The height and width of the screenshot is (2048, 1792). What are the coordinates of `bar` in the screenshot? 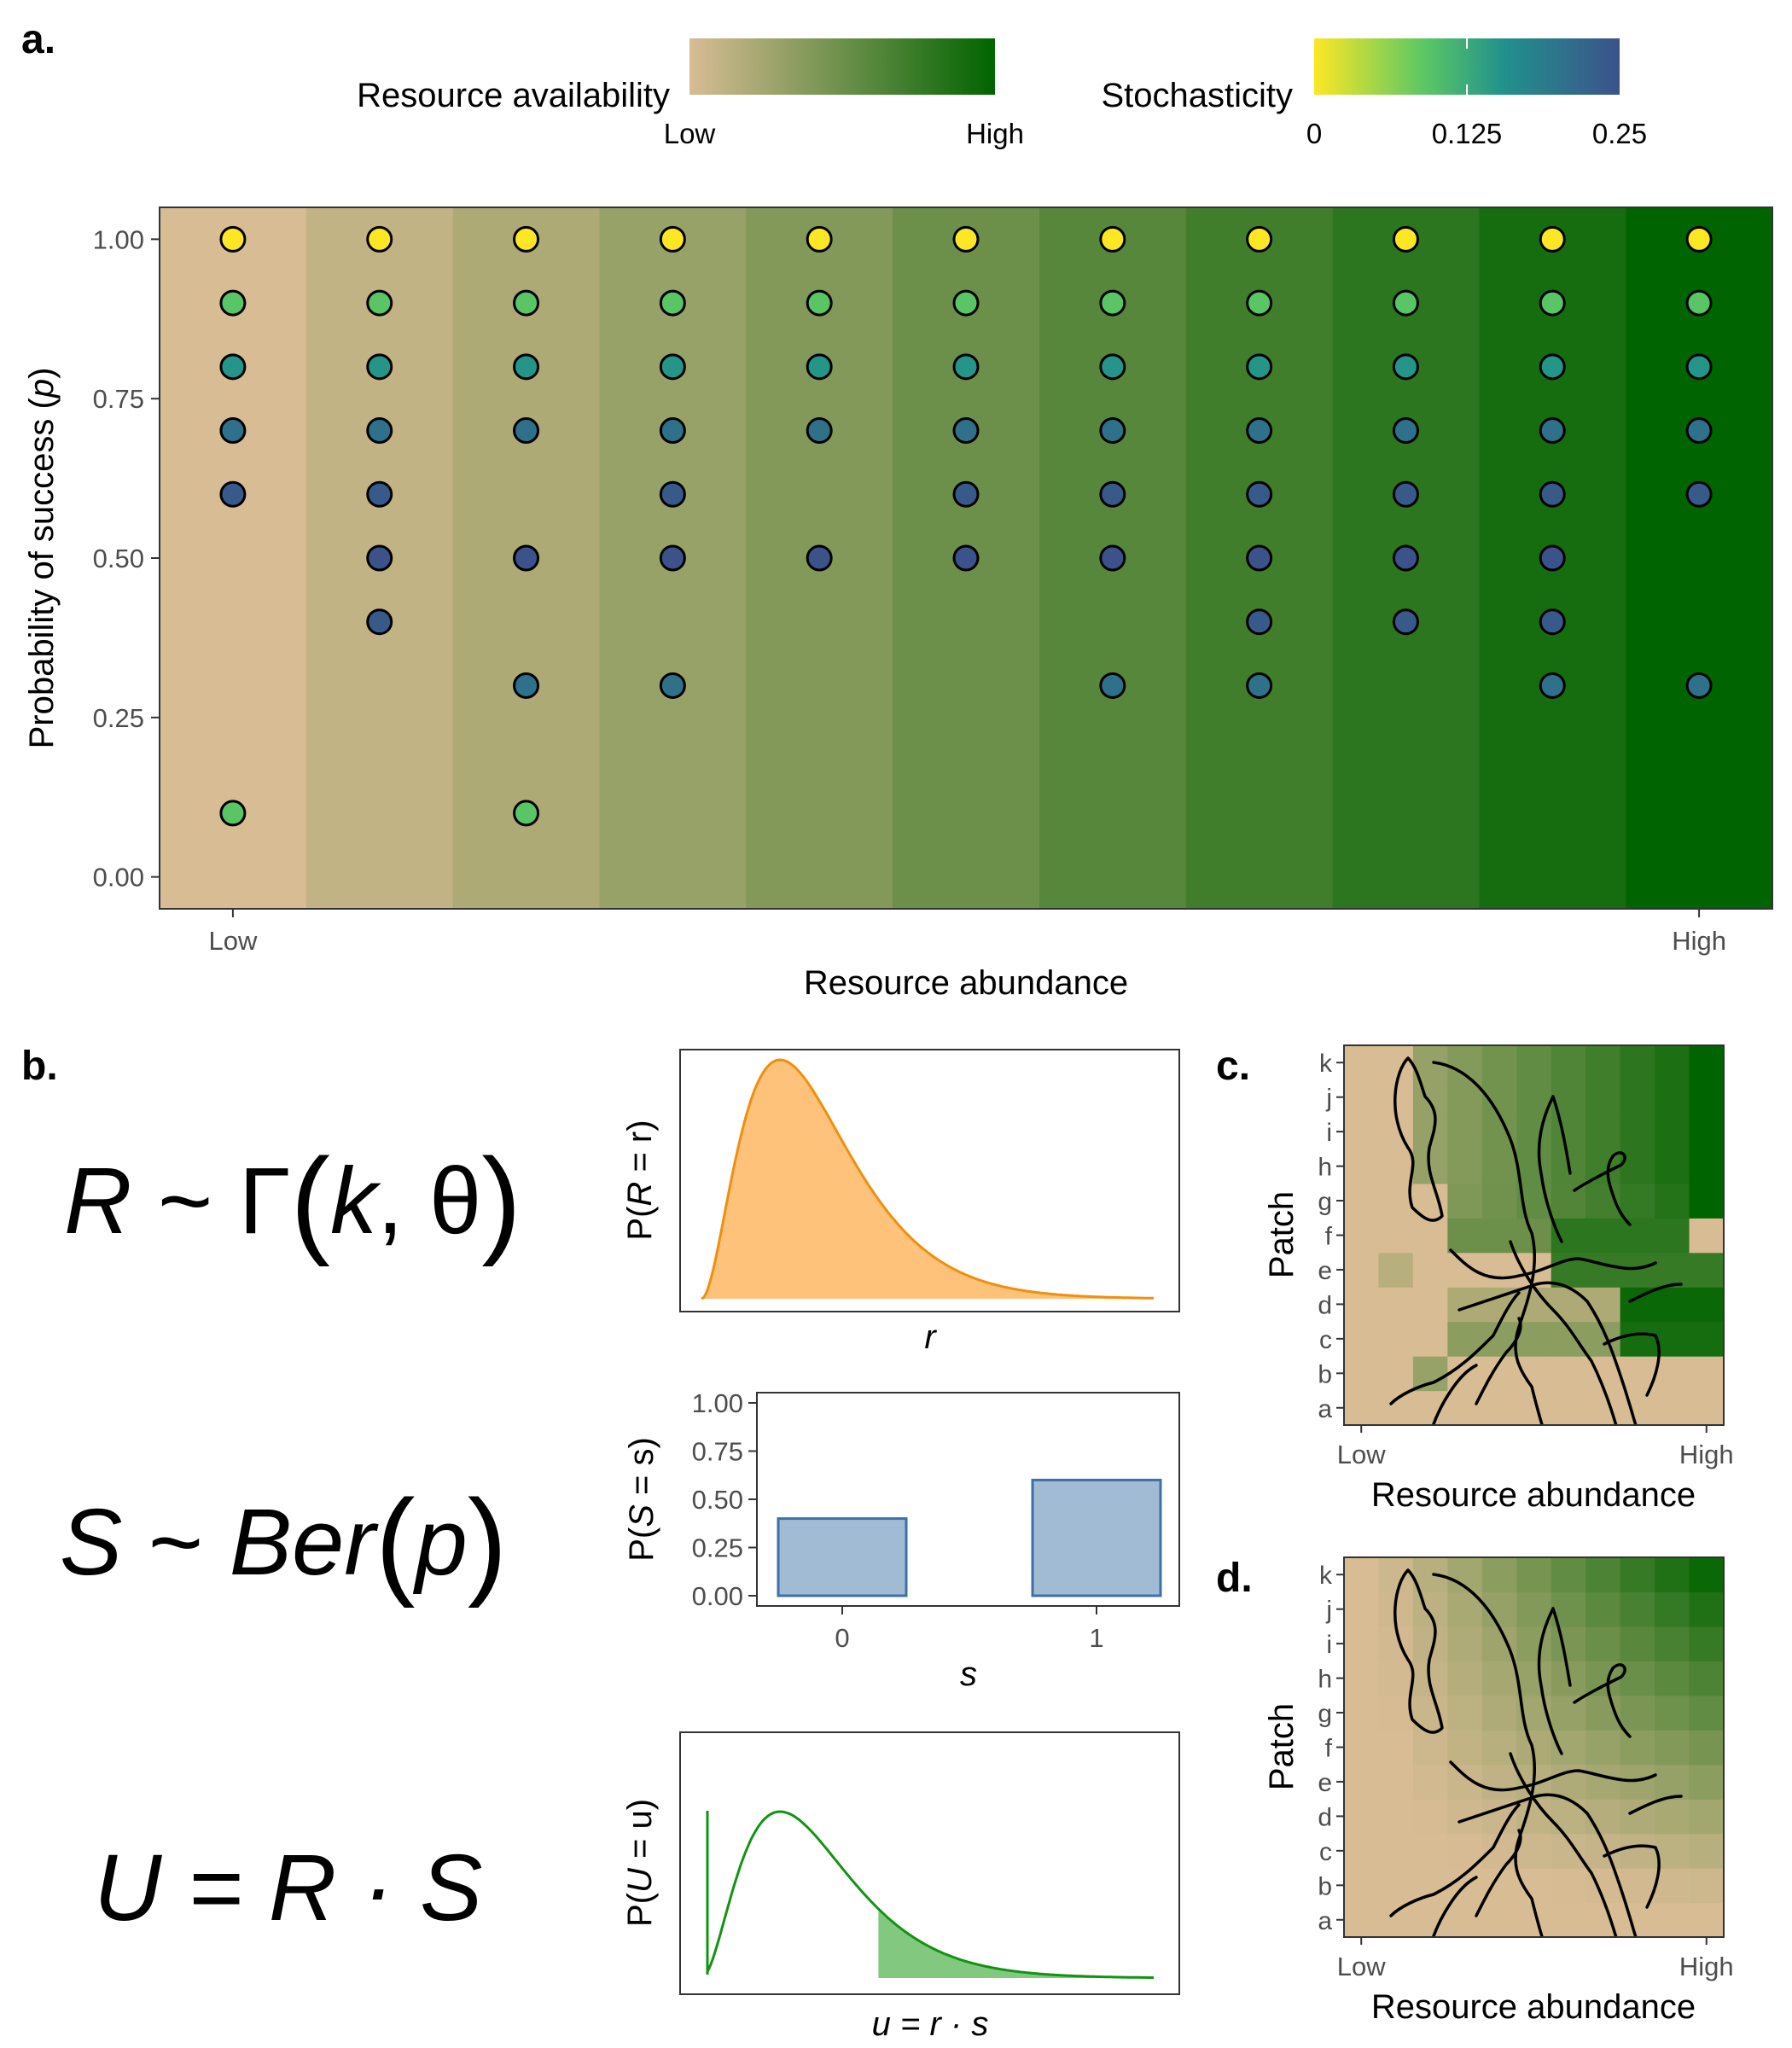 It's located at (1096, 1537).